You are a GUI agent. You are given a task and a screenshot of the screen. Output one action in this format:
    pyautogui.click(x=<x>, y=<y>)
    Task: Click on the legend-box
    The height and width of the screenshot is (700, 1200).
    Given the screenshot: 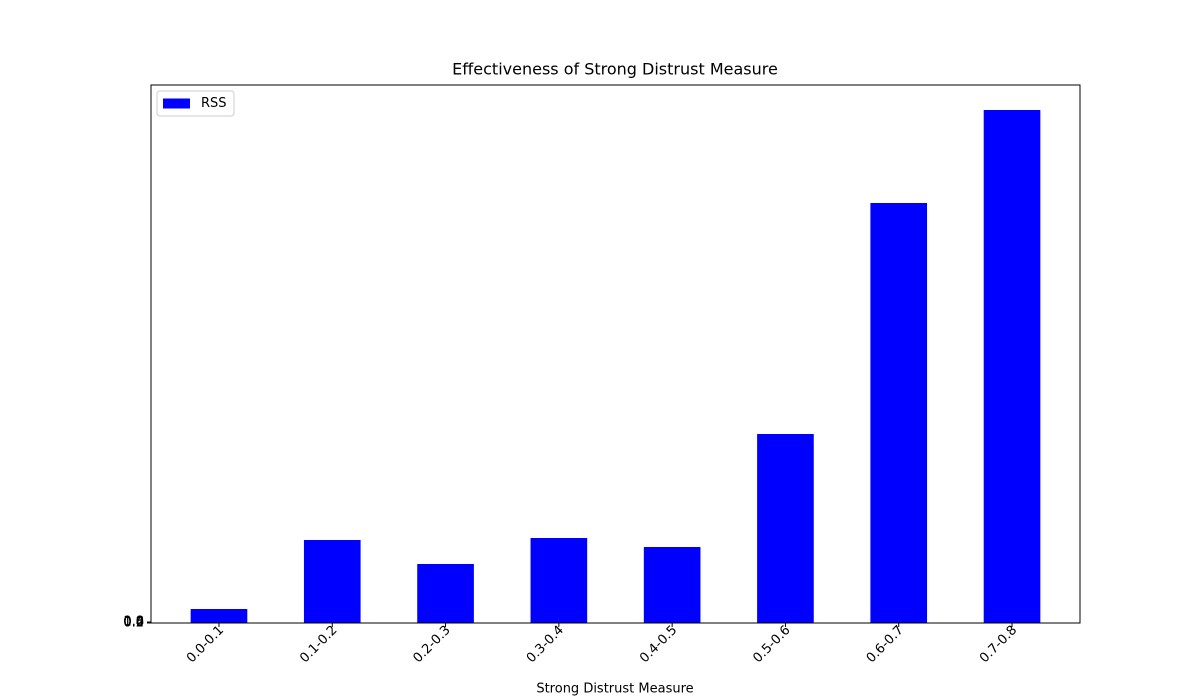 What is the action you would take?
    pyautogui.click(x=195, y=103)
    